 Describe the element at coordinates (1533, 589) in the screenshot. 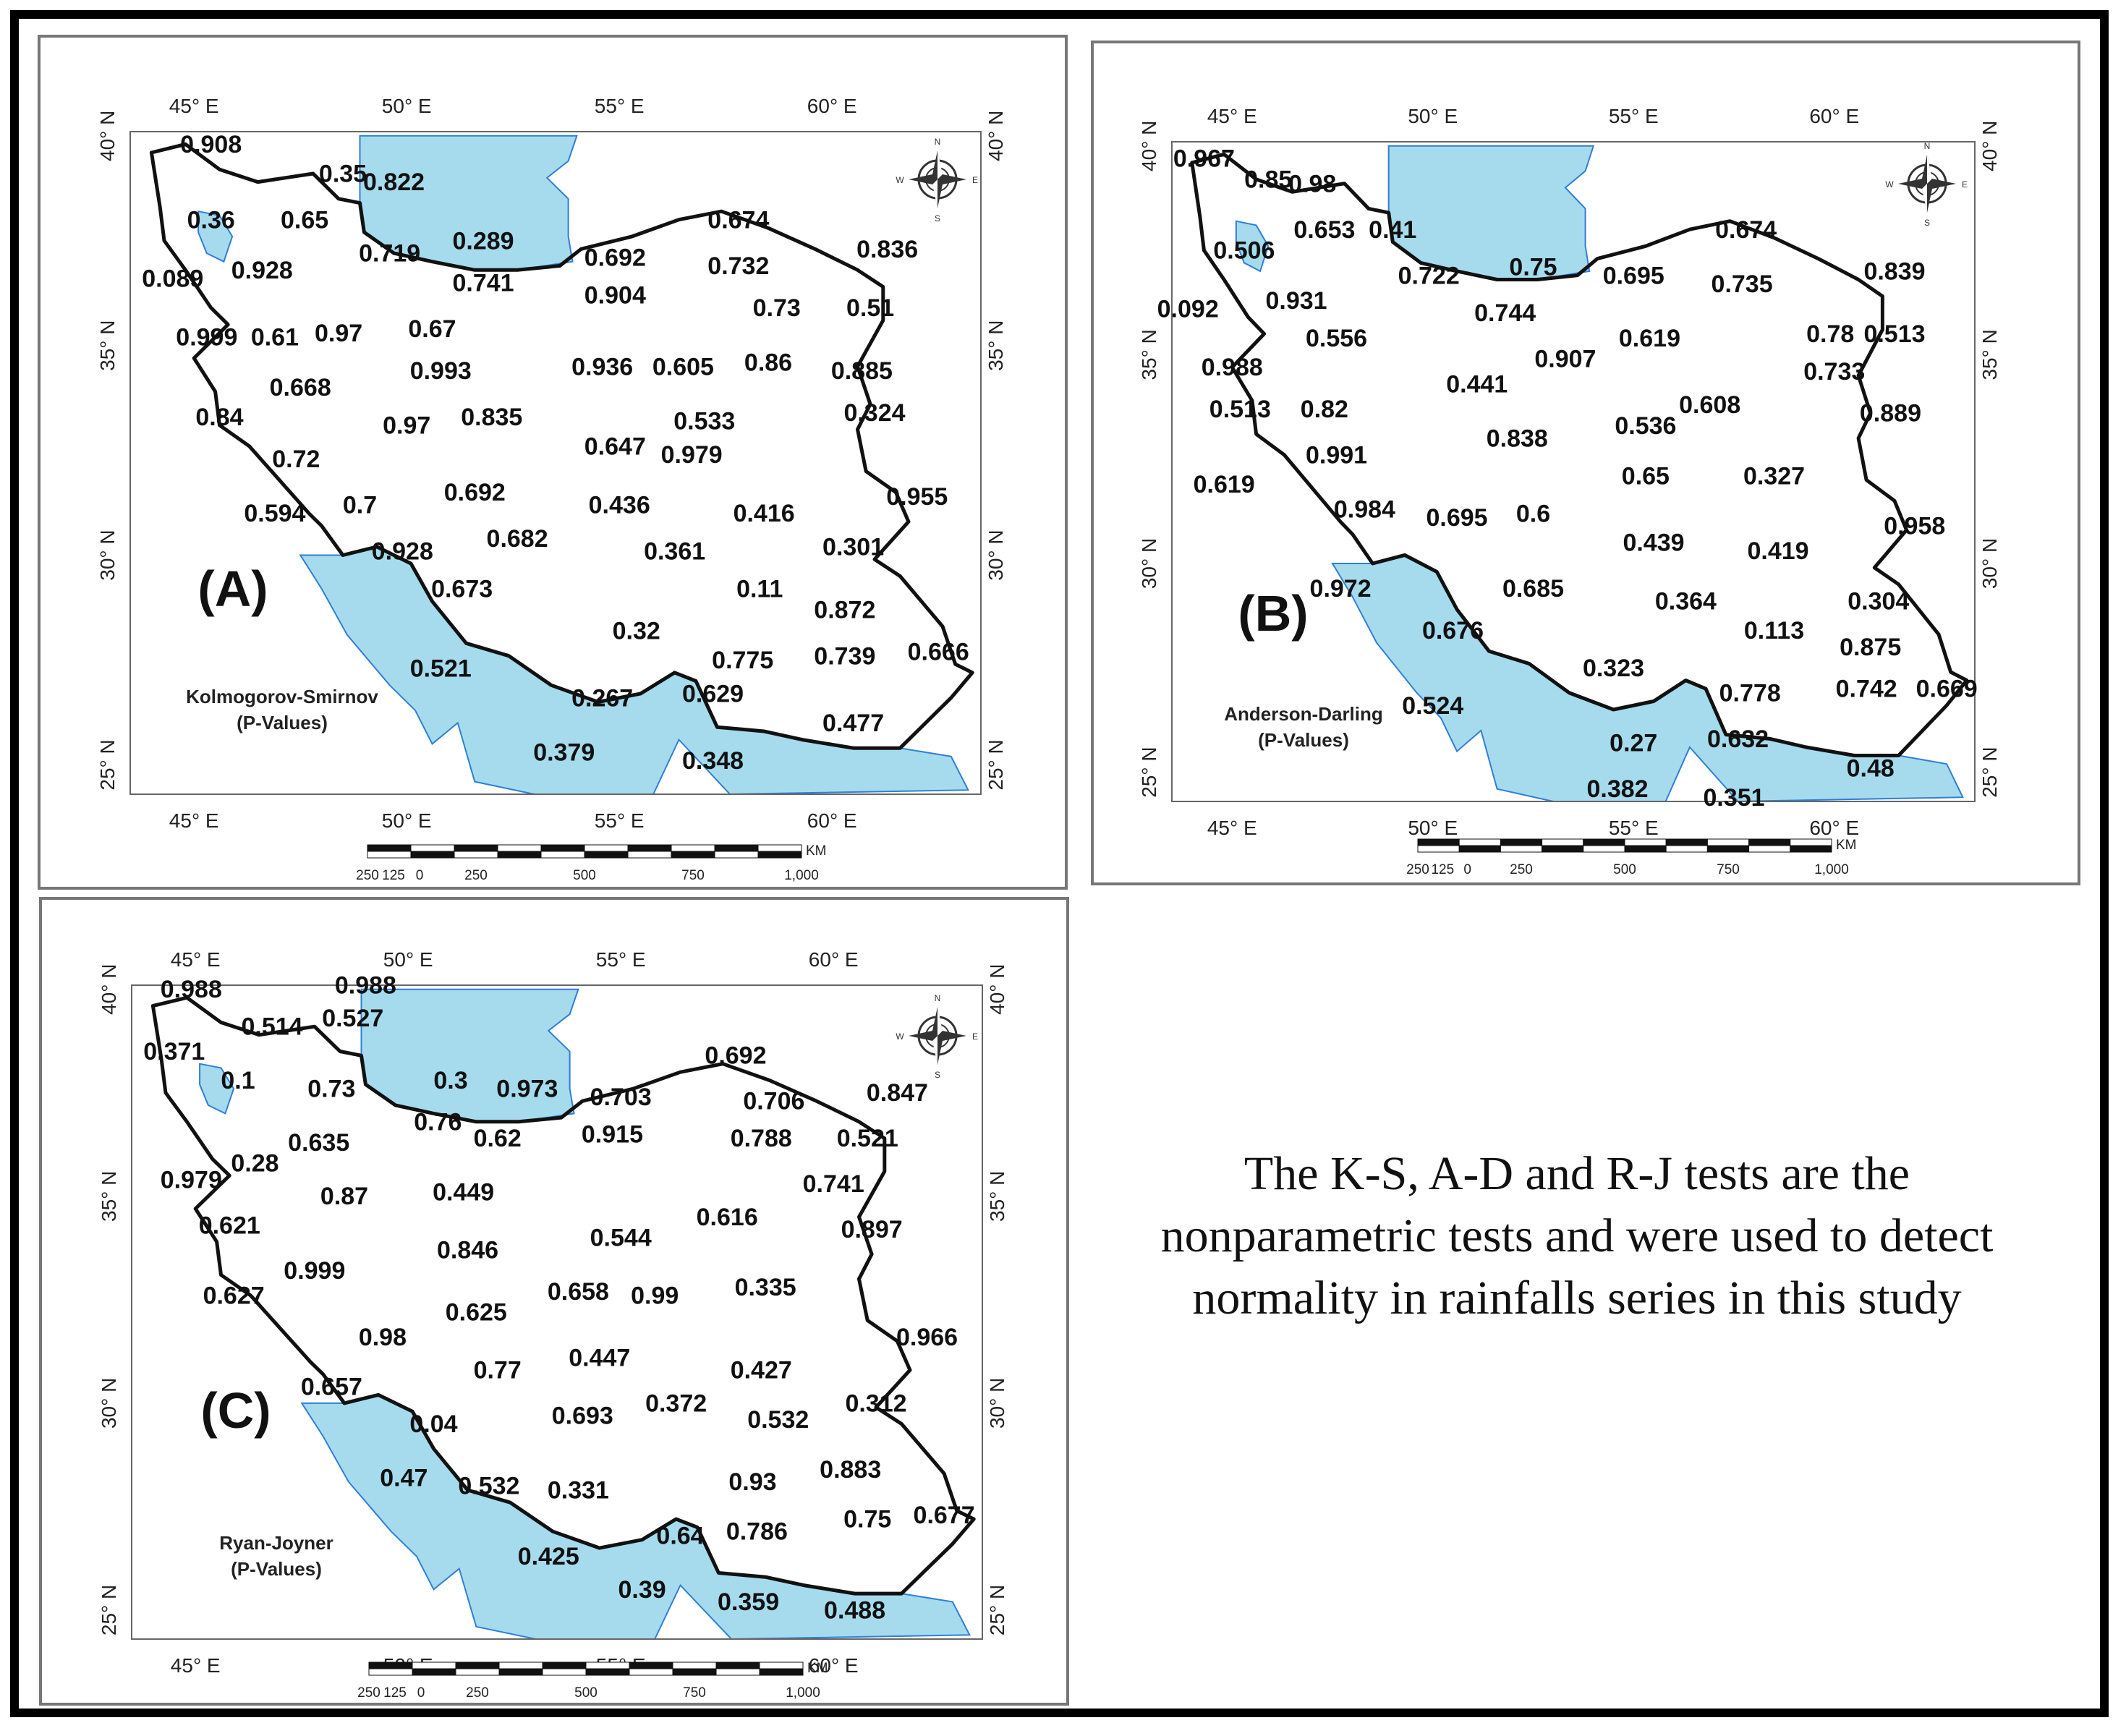

I see `p-value-label: 0.685` at that location.